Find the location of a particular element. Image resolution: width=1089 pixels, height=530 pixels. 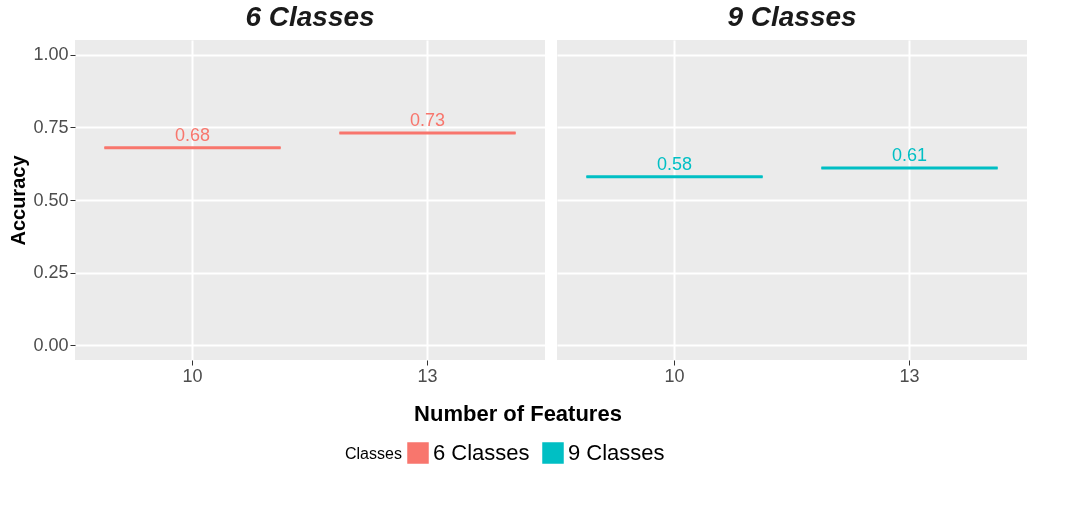

legend-title: Classes is located at coordinates (373, 453).